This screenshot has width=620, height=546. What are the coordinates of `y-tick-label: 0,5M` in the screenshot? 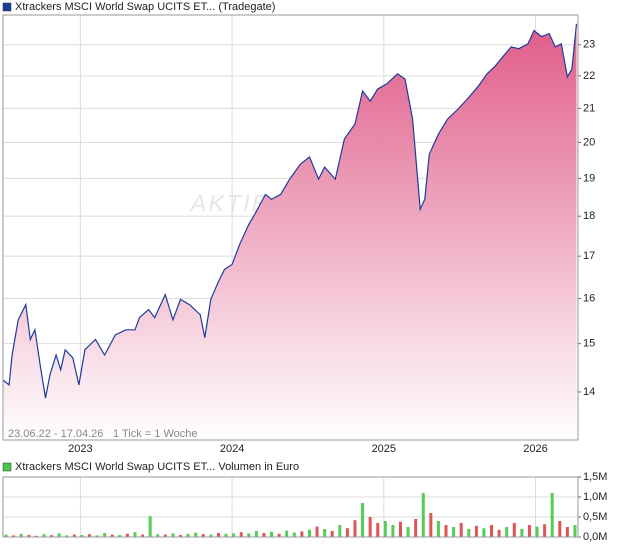 It's located at (595, 517).